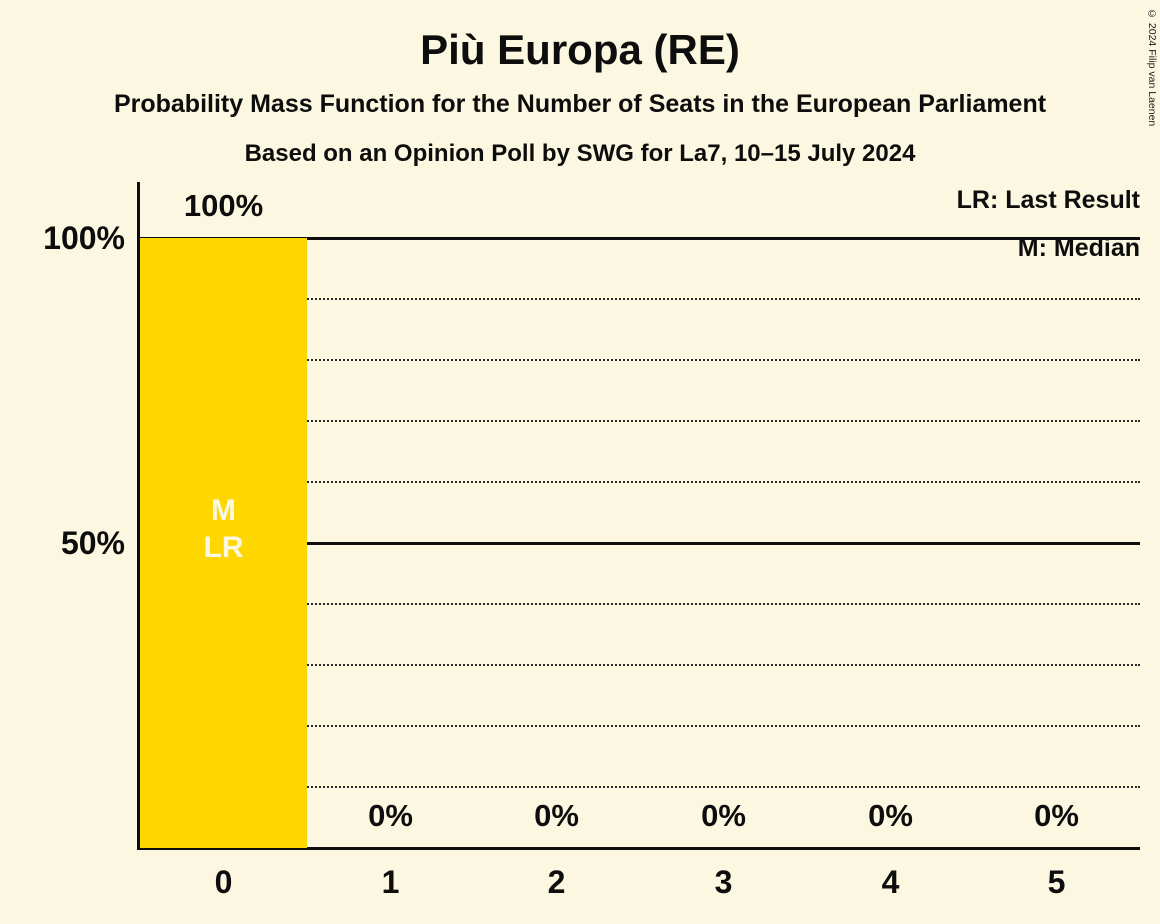 The image size is (1160, 924). Describe the element at coordinates (1056, 882) in the screenshot. I see `x-tick-label-5: 5` at that location.